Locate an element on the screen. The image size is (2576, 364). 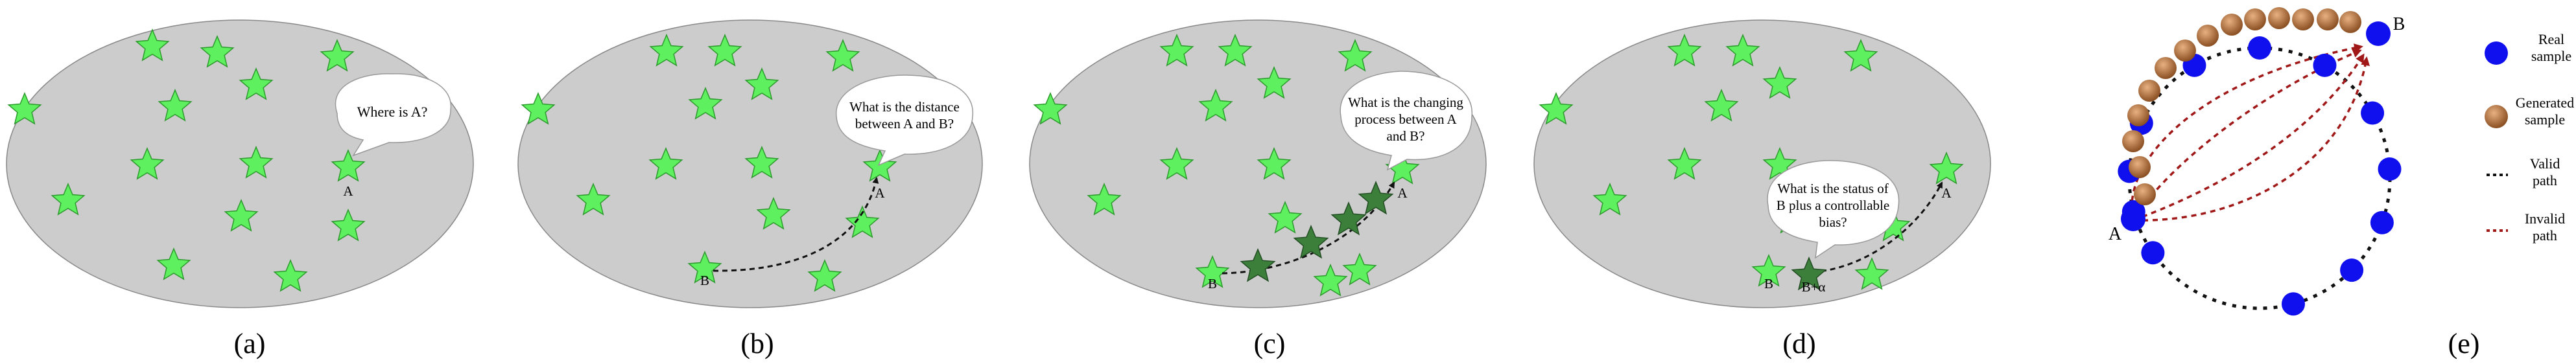
speech-bubble-text: B plus a controllable is located at coordinates (1833, 206).